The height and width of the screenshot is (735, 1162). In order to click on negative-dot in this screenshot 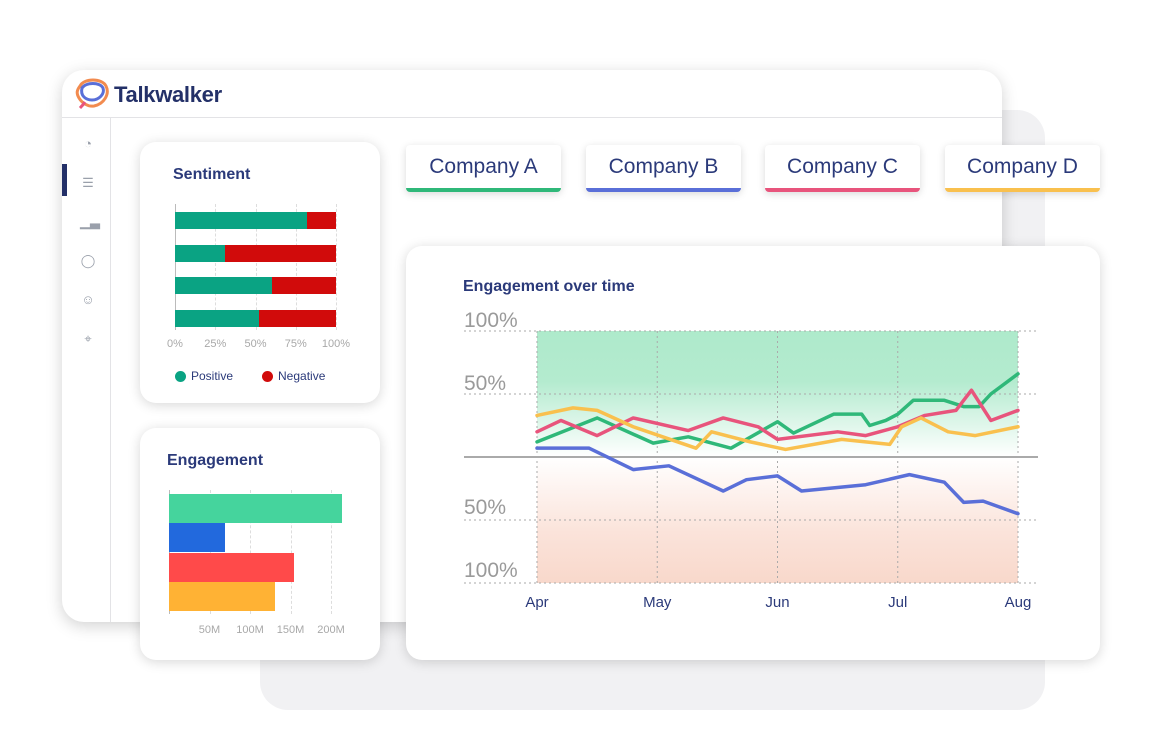, I will do `click(267, 376)`.